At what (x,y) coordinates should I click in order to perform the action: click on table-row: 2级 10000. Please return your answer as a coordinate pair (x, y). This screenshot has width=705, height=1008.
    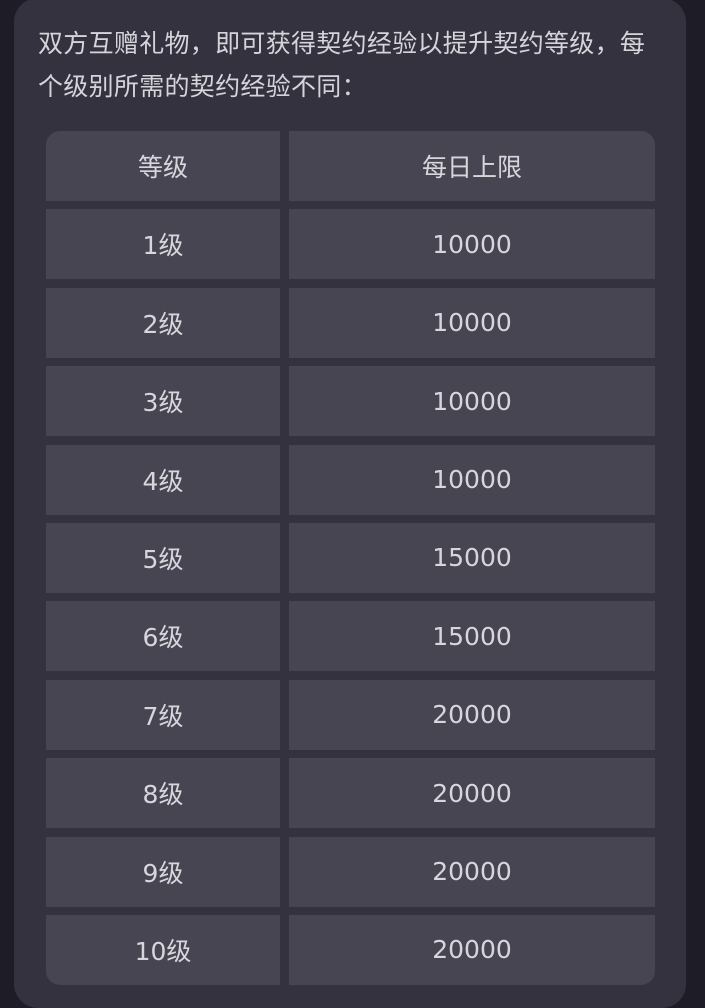
    Looking at the image, I should click on (350, 322).